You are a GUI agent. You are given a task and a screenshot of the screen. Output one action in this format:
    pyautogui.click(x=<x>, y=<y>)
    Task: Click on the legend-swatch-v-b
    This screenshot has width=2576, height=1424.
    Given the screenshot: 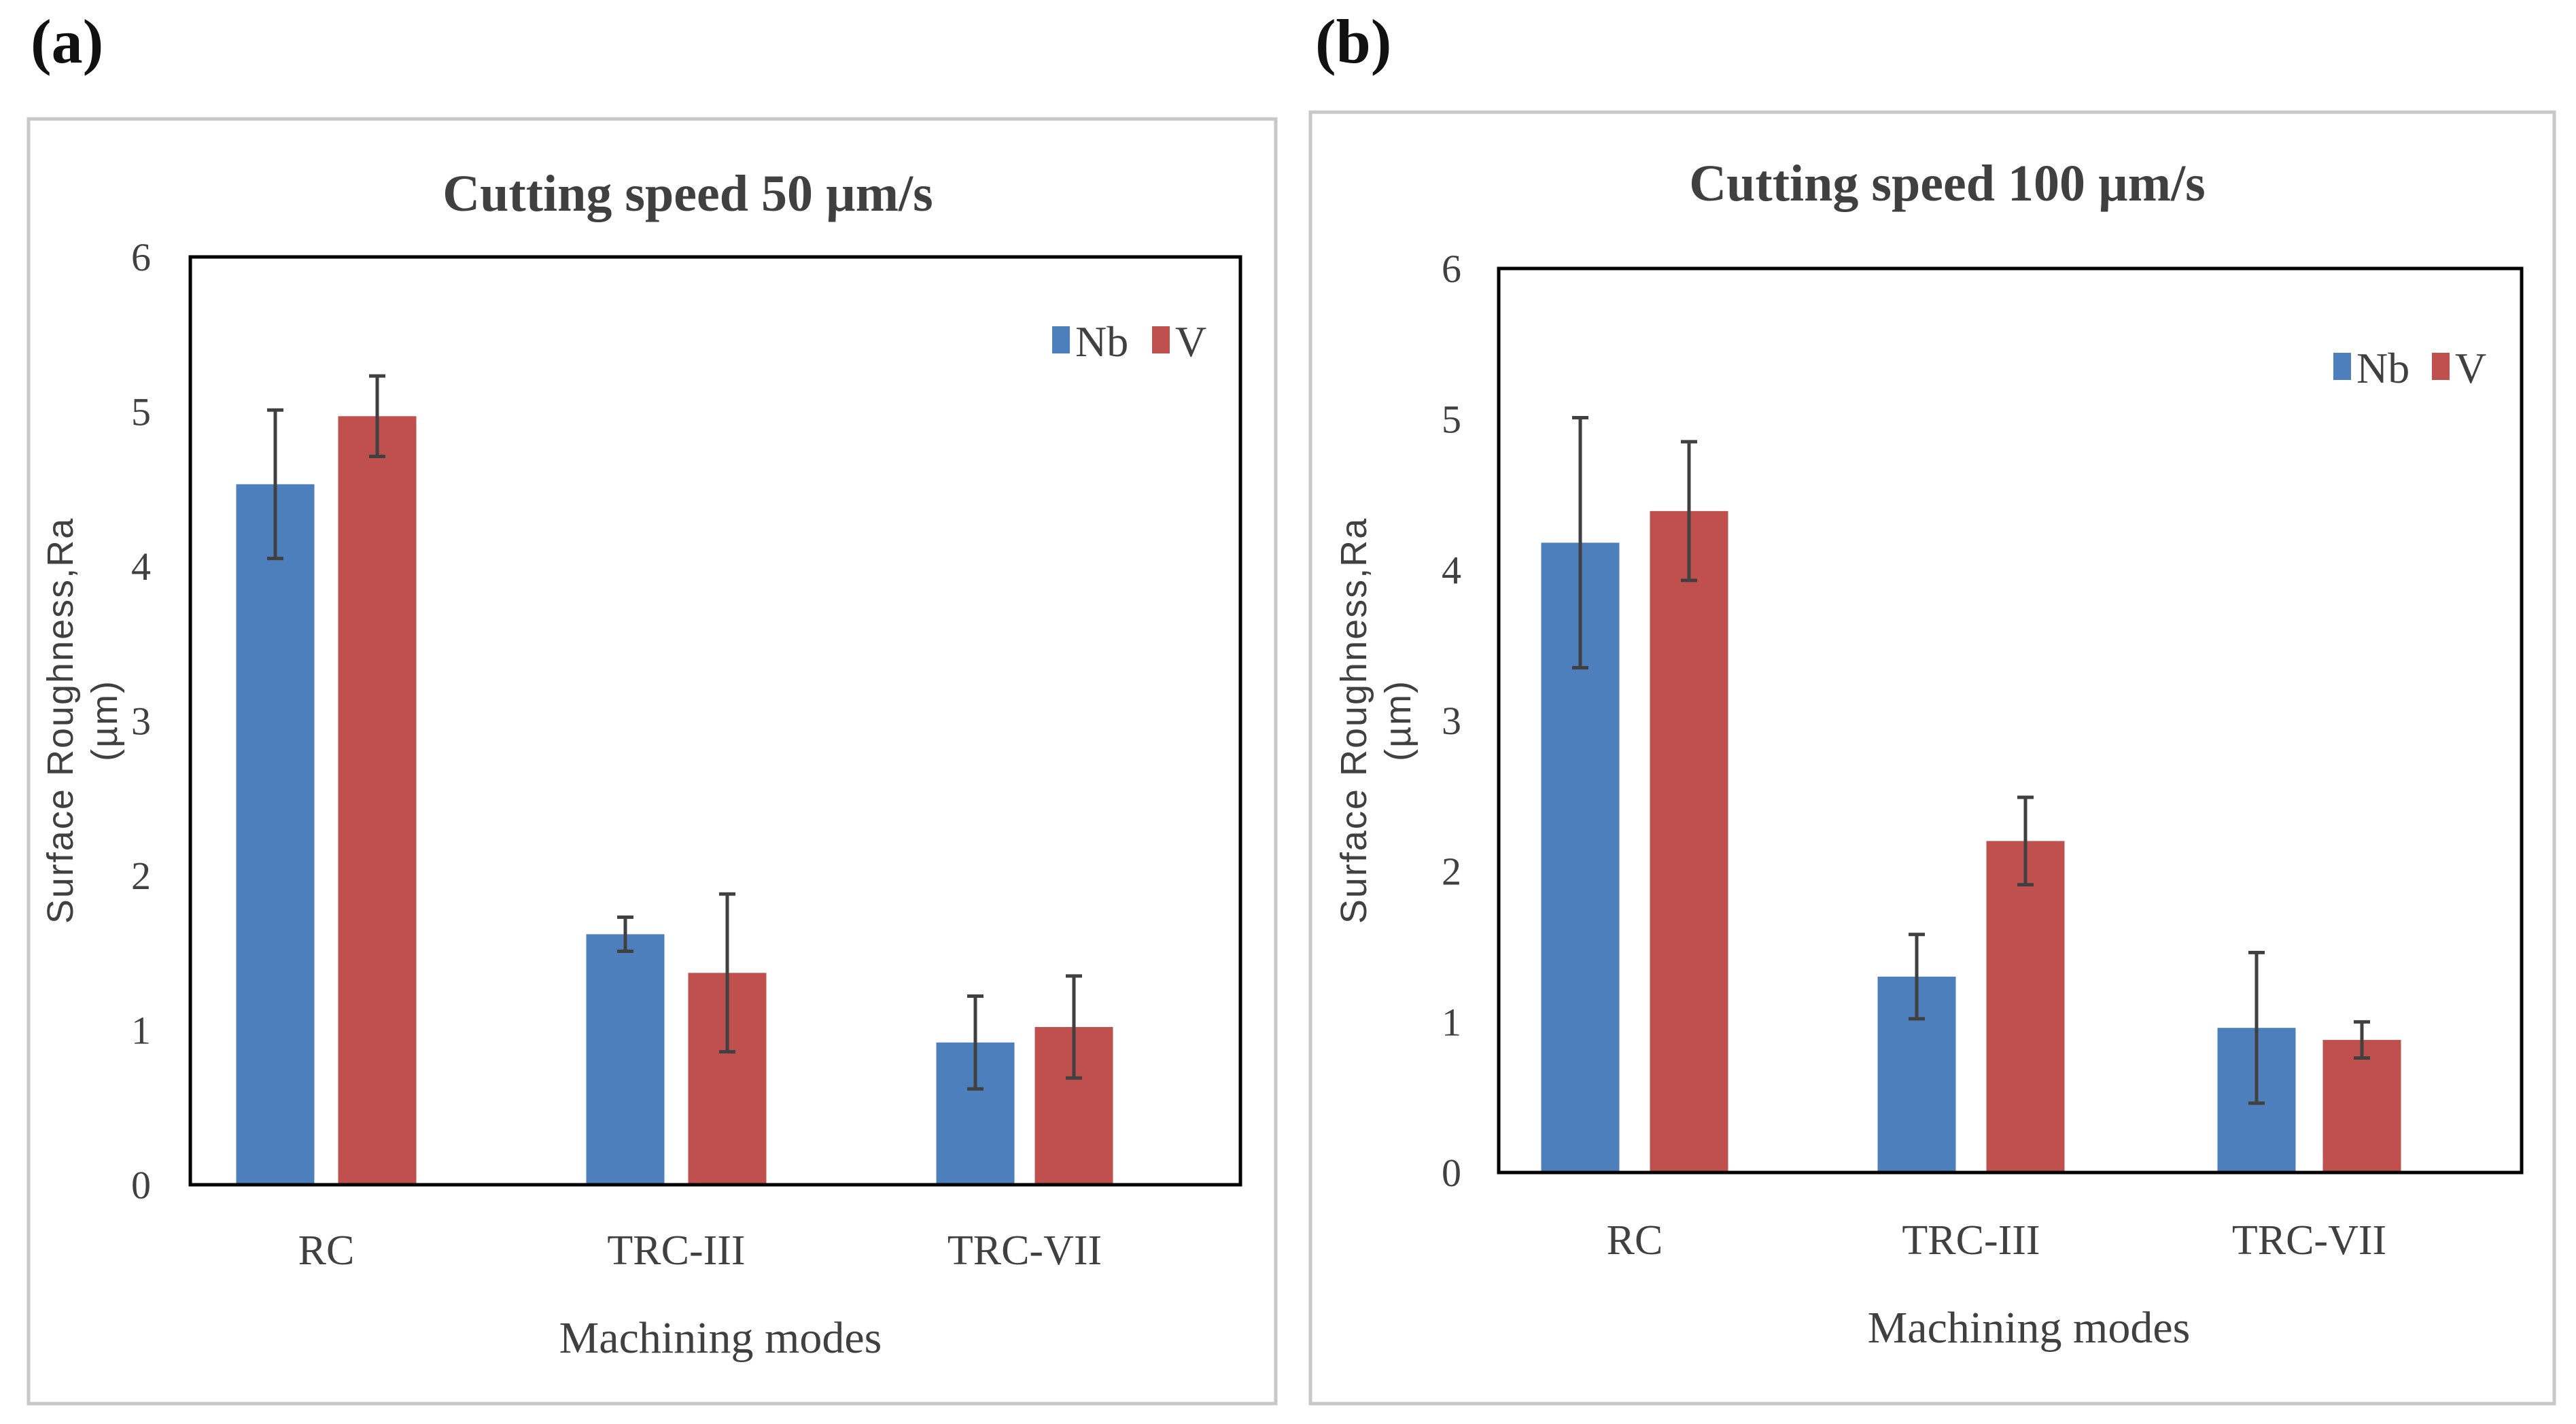 What is the action you would take?
    pyautogui.click(x=2441, y=367)
    